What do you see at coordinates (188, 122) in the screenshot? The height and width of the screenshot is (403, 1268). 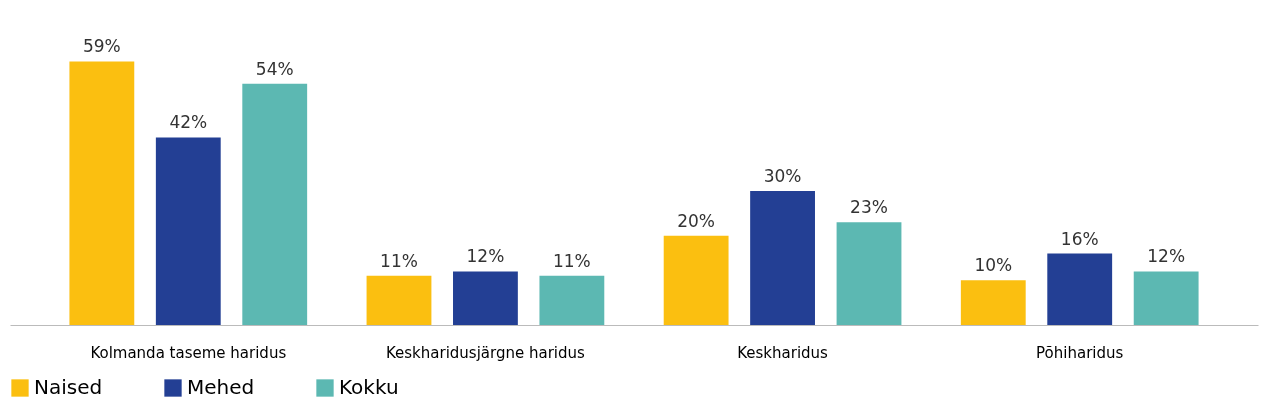 I see `data-label: 42%` at bounding box center [188, 122].